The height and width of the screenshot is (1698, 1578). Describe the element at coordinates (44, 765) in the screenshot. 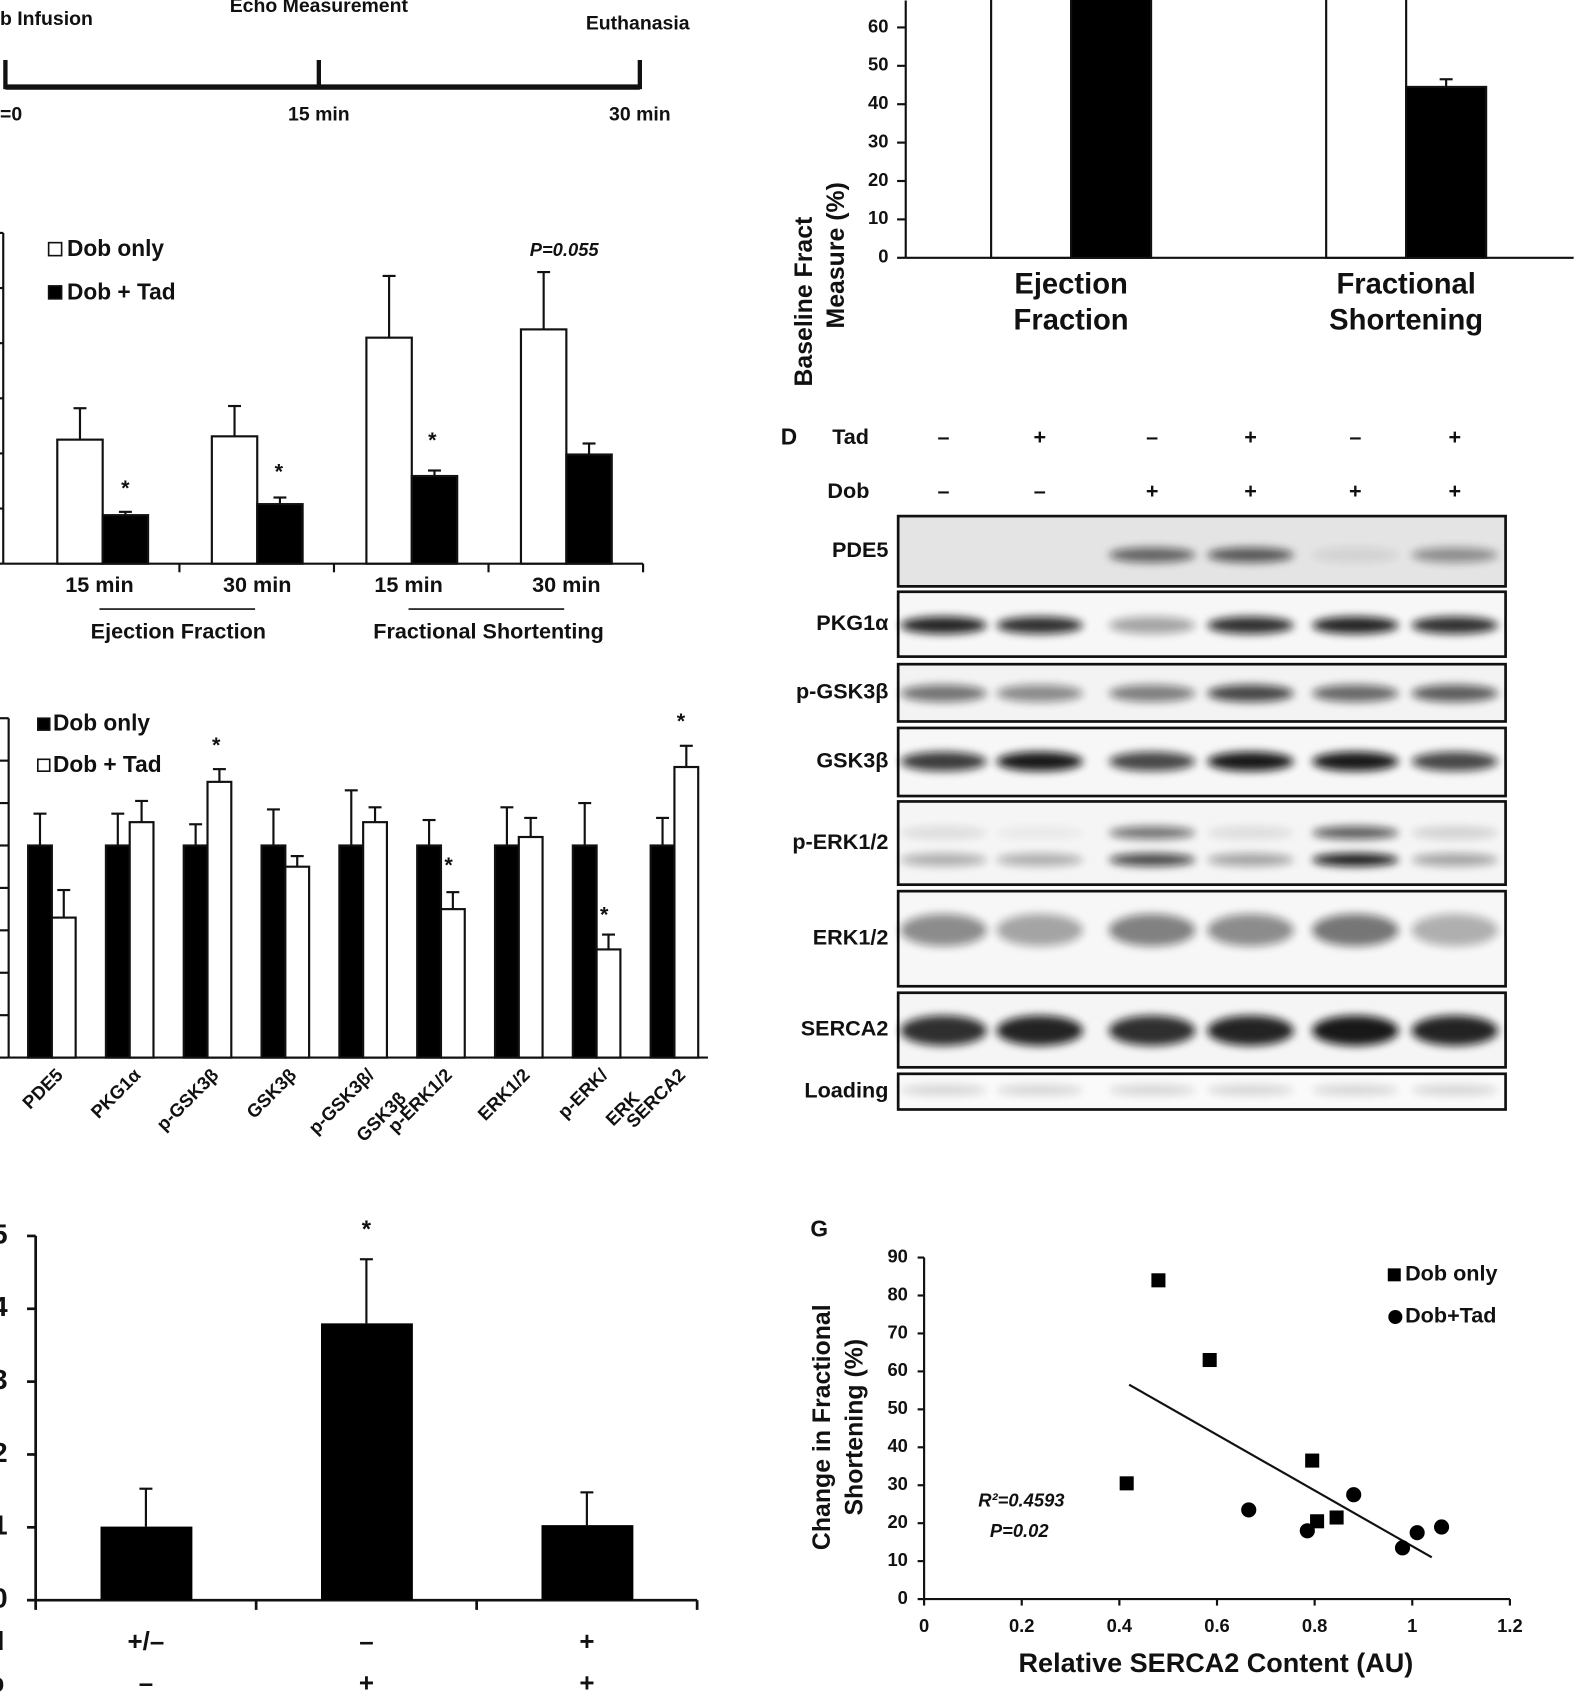

I see `legend-swatch` at that location.